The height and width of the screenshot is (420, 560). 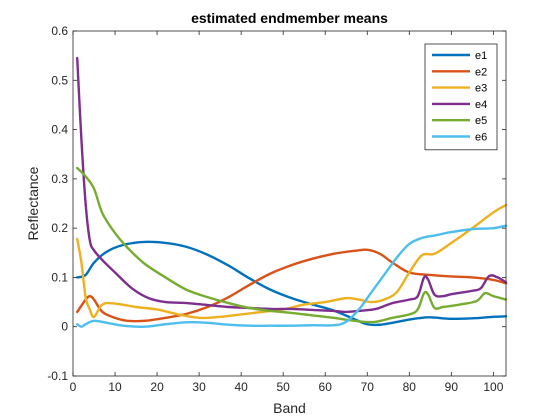 What do you see at coordinates (481, 56) in the screenshot?
I see `legend-label-e1: e1` at bounding box center [481, 56].